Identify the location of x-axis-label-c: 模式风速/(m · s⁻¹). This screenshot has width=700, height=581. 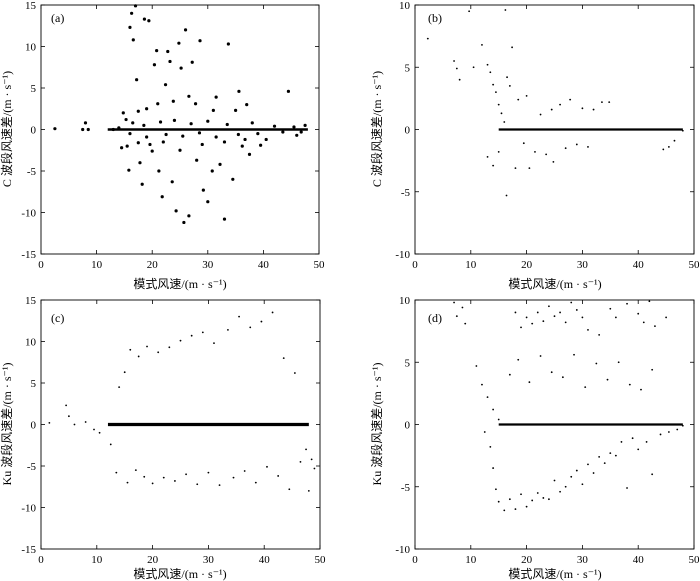
(179, 574).